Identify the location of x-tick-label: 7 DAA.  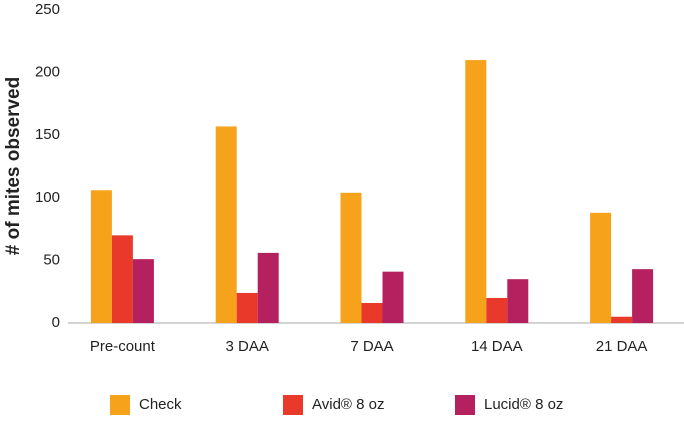
(371, 346).